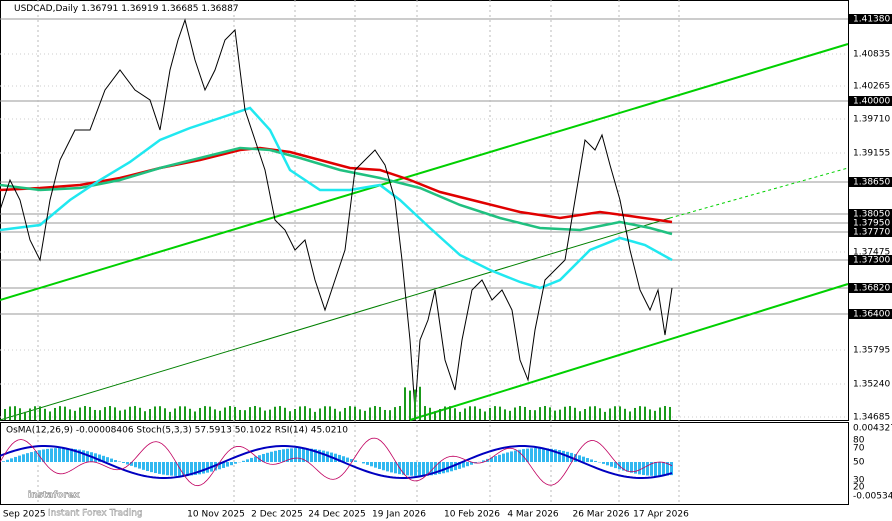 Image resolution: width=892 pixels, height=521 pixels. I want to click on oscillators, so click(336, 462).